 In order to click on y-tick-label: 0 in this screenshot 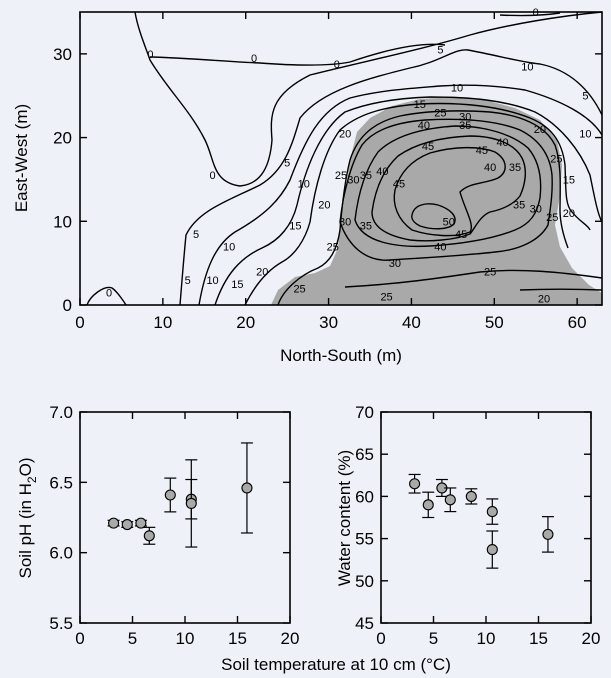, I will do `click(67, 305)`.